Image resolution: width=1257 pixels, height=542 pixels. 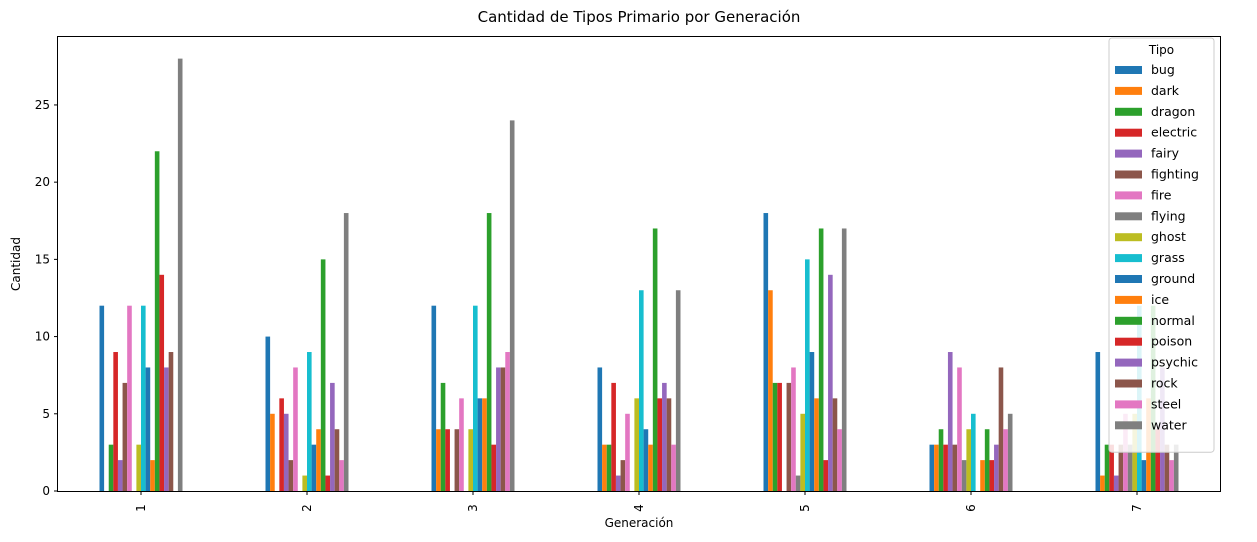 What do you see at coordinates (1128, 320) in the screenshot?
I see `legend-swatch-normal` at bounding box center [1128, 320].